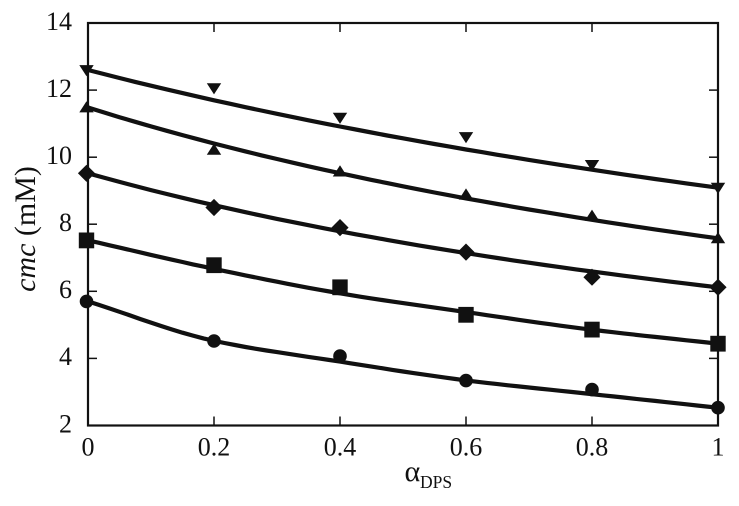 The width and height of the screenshot is (739, 506). Describe the element at coordinates (592, 447) in the screenshot. I see `svg-text: 0.8` at that location.